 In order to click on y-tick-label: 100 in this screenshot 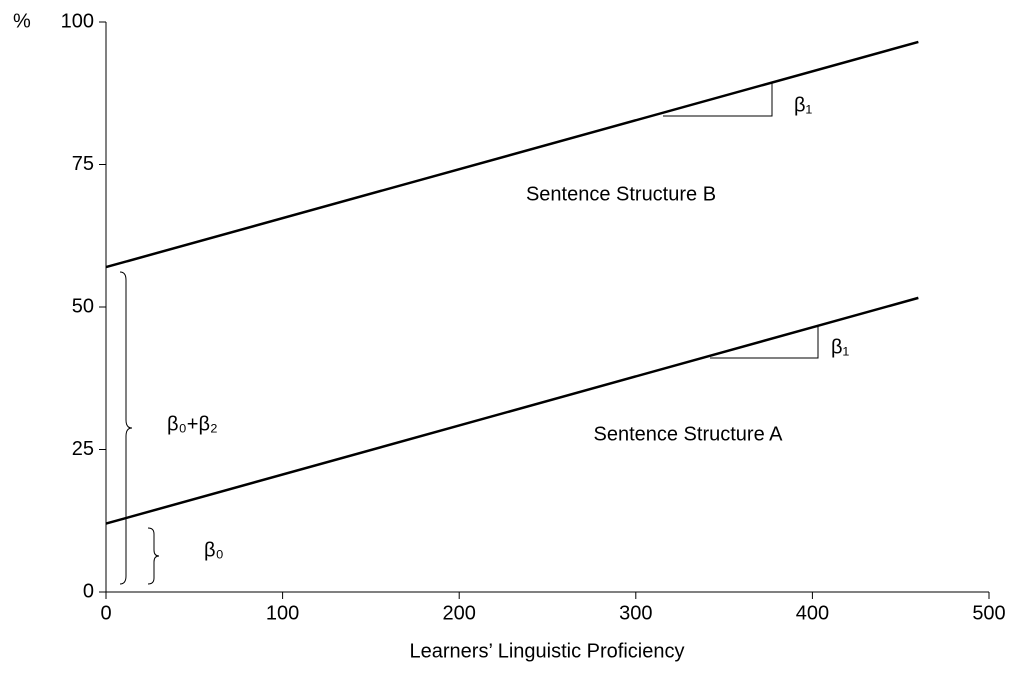, I will do `click(77, 21)`.